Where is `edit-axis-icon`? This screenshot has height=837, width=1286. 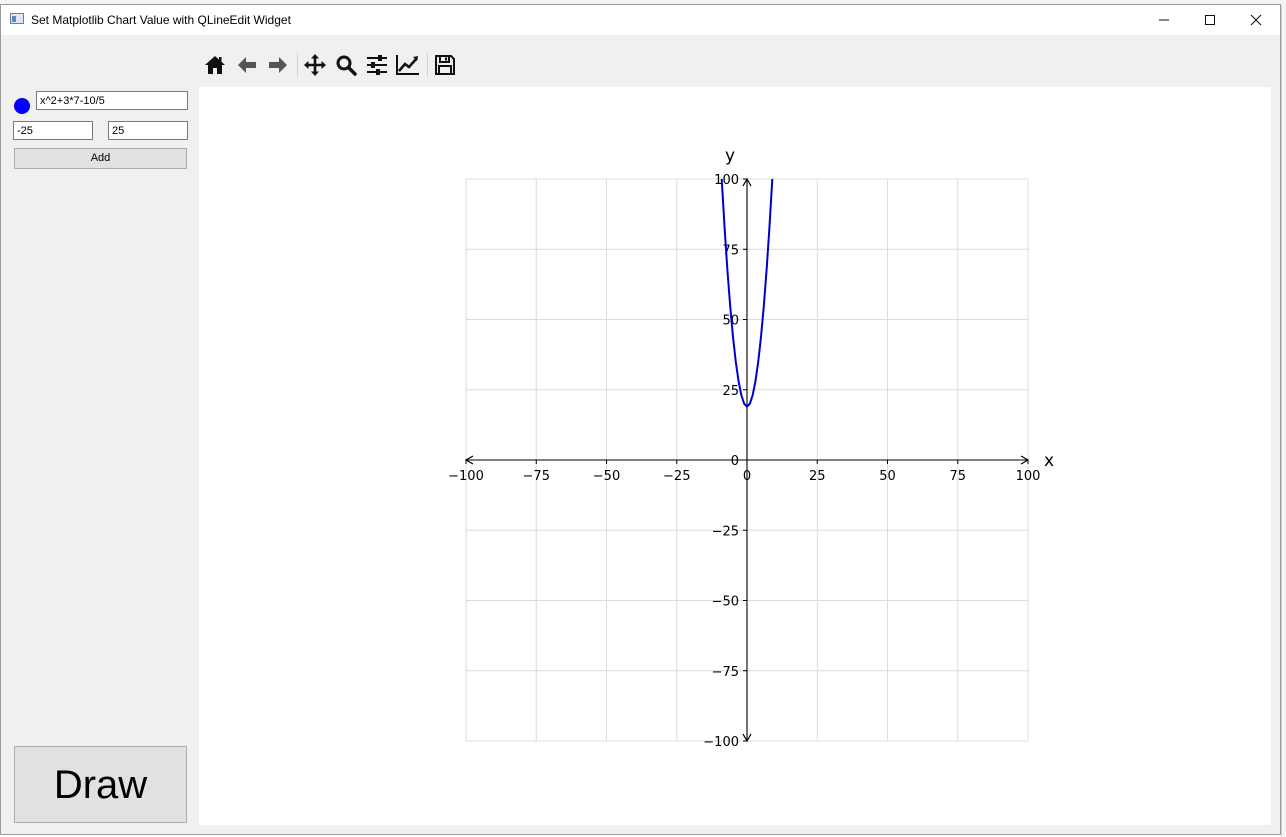 edit-axis-icon is located at coordinates (407, 65).